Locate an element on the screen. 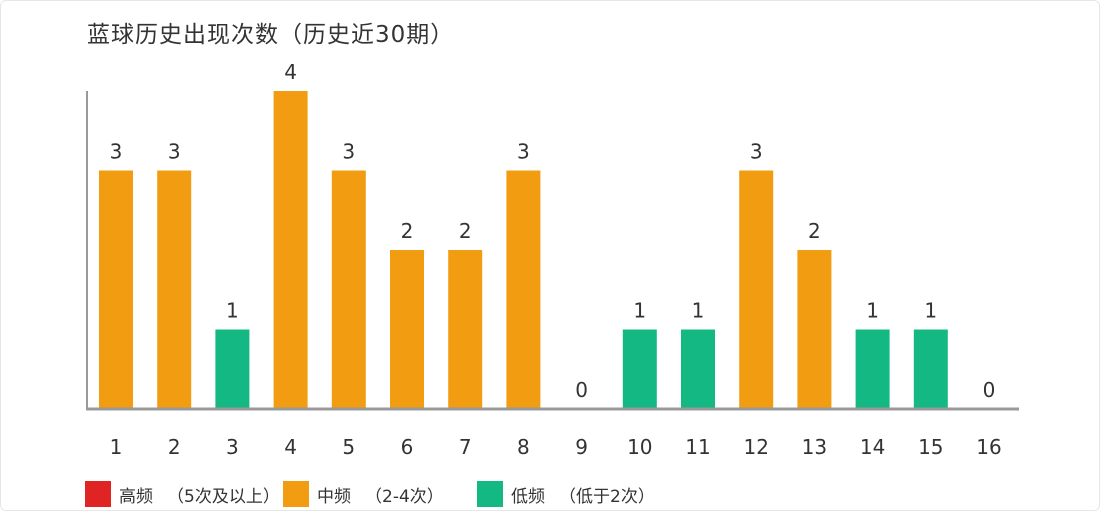  legend-item-low: 低频 （低于2次） is located at coordinates (566, 494).